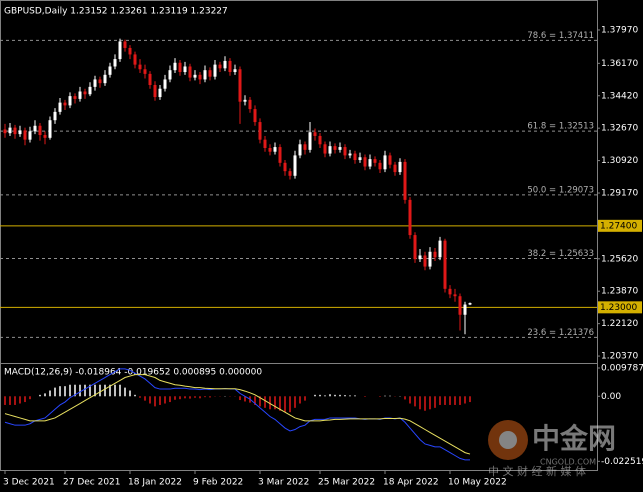 This screenshot has height=492, width=643. Describe the element at coordinates (619, 129) in the screenshot. I see `y-tick-label: 1.32670` at that location.